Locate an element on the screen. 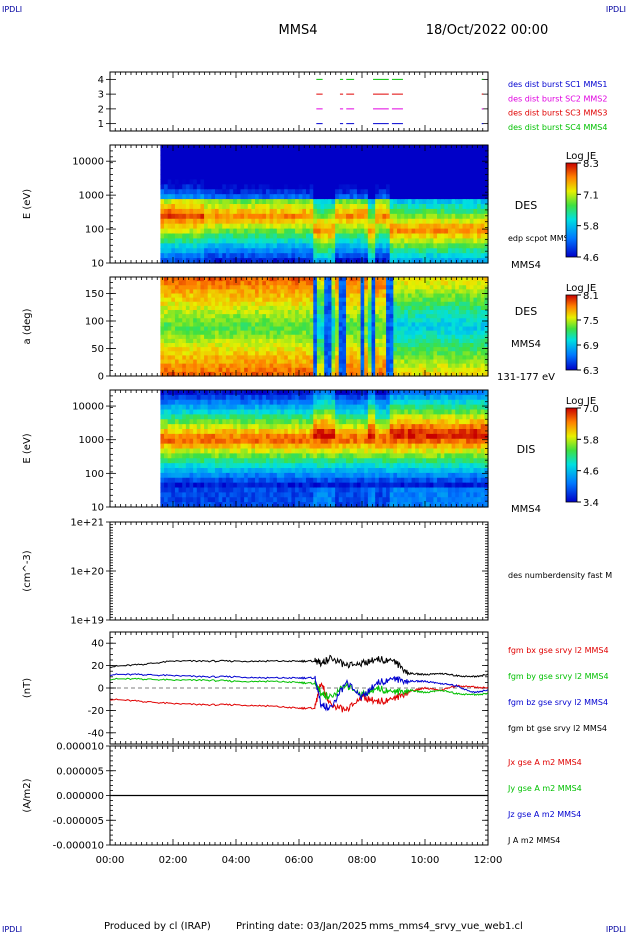 This screenshot has width=630, height=934. y-tick-label: 100 is located at coordinates (94, 230).